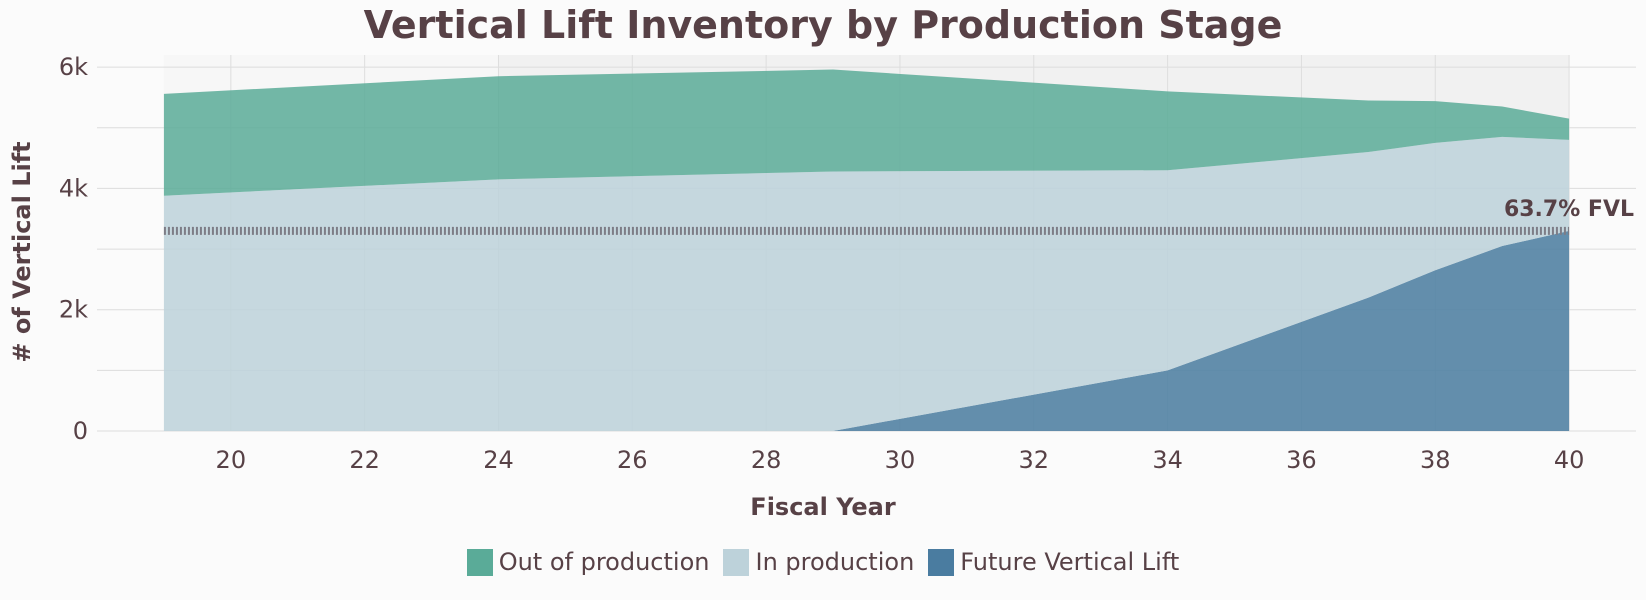 The image size is (1646, 600). Describe the element at coordinates (1034, 460) in the screenshot. I see `x-tick-label: 32` at that location.